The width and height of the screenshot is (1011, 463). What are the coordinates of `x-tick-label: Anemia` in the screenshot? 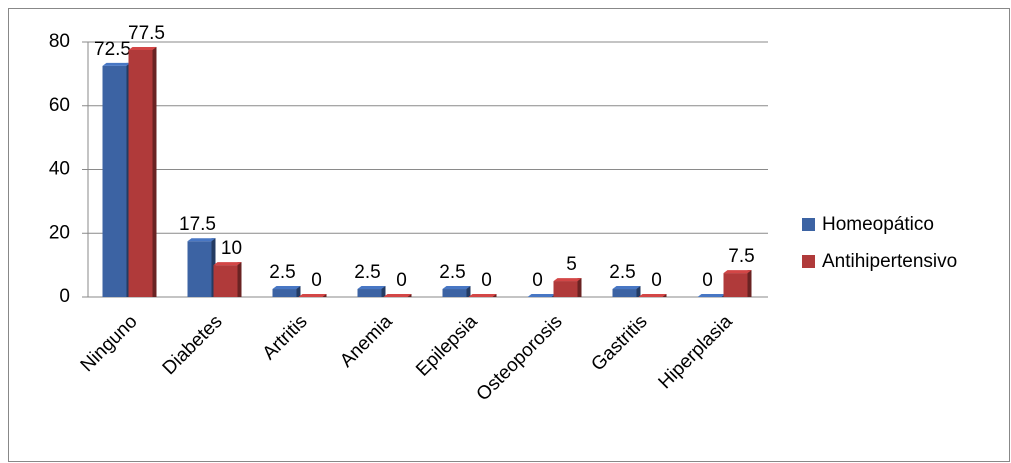 It's located at (366, 341).